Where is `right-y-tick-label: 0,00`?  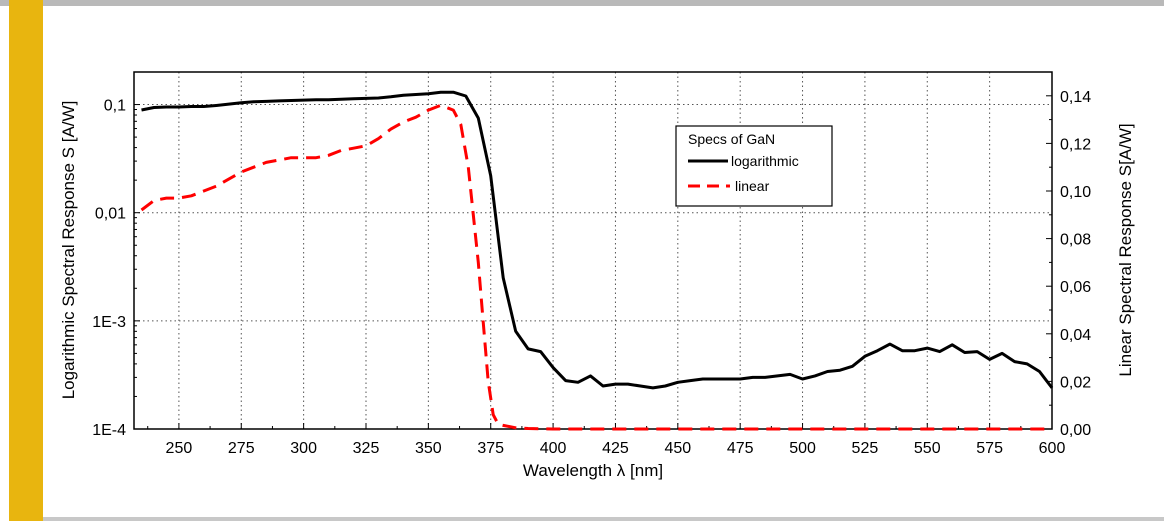 right-y-tick-label: 0,00 is located at coordinates (1075, 430).